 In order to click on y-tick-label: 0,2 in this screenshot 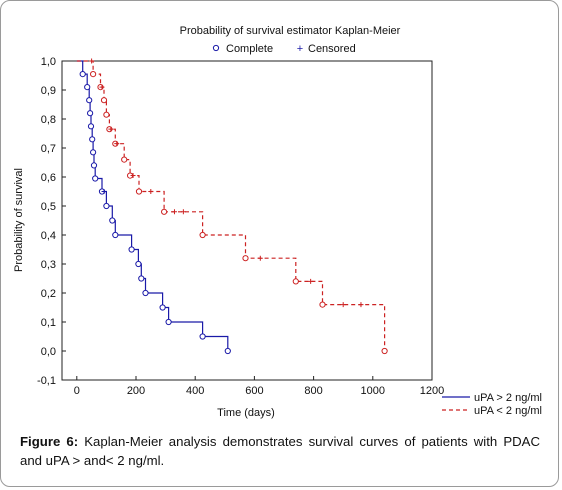, I will do `click(48, 294)`.